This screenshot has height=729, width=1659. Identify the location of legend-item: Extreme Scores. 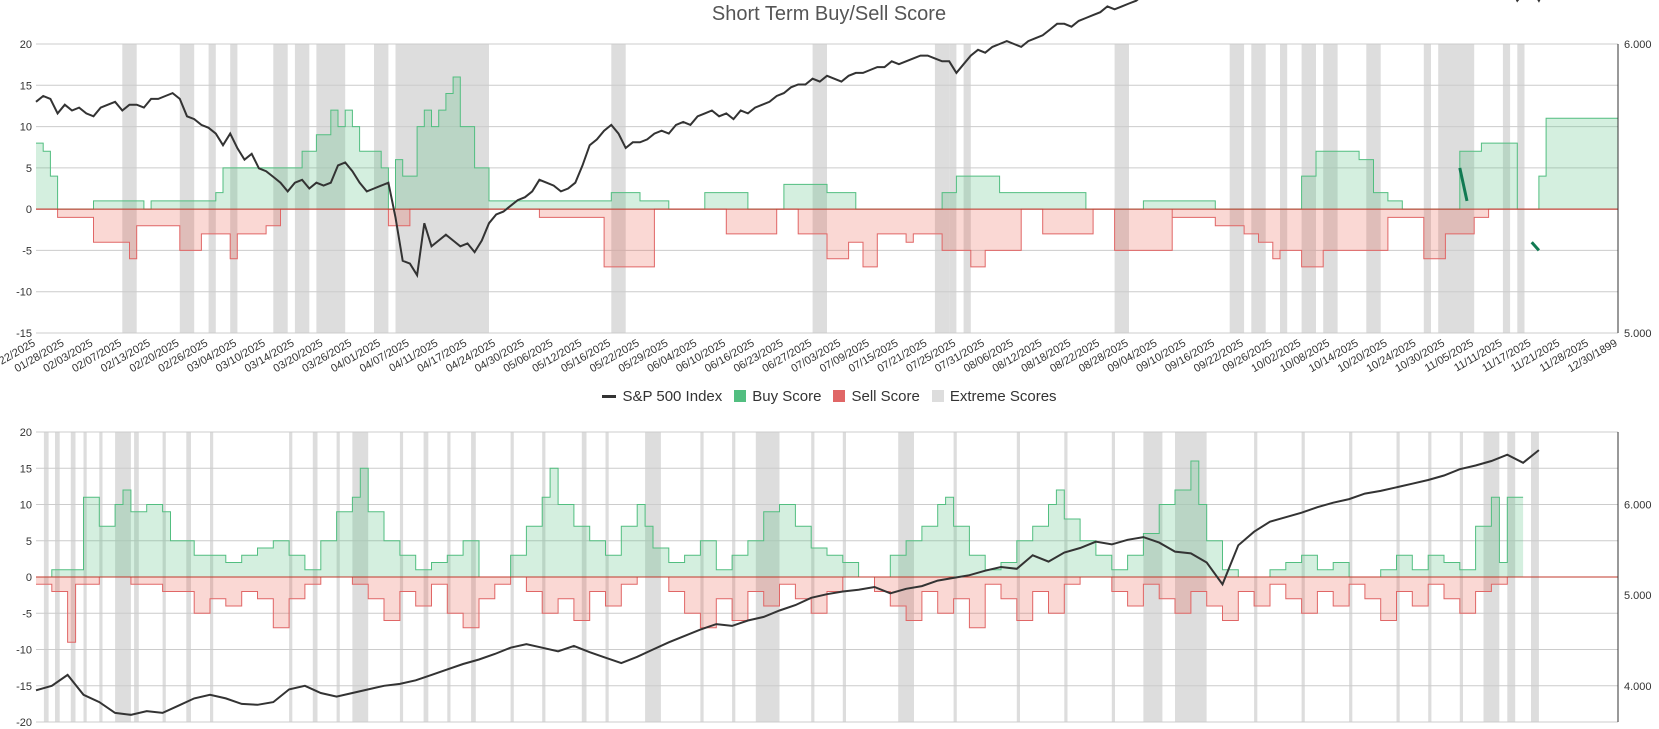
(994, 396).